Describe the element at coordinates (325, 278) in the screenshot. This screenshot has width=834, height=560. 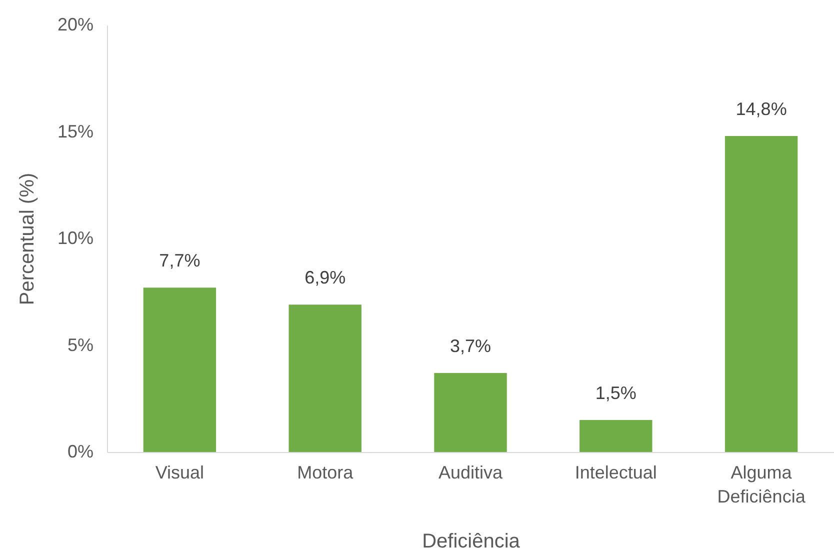
I see `data-label: 6,9%` at that location.